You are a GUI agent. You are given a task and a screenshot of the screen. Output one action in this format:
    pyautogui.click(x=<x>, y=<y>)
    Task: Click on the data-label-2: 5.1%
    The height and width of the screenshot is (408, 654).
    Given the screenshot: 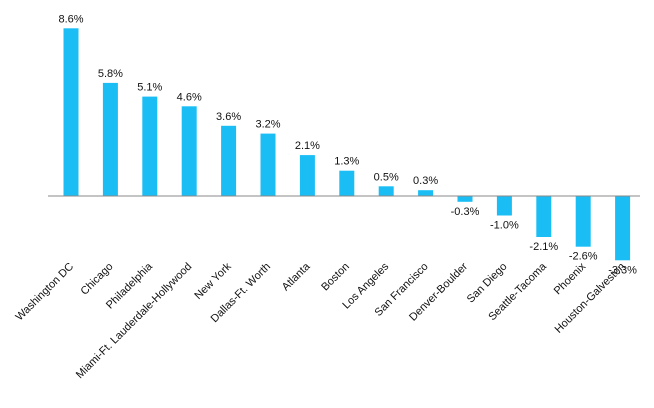 What is the action you would take?
    pyautogui.click(x=149, y=88)
    